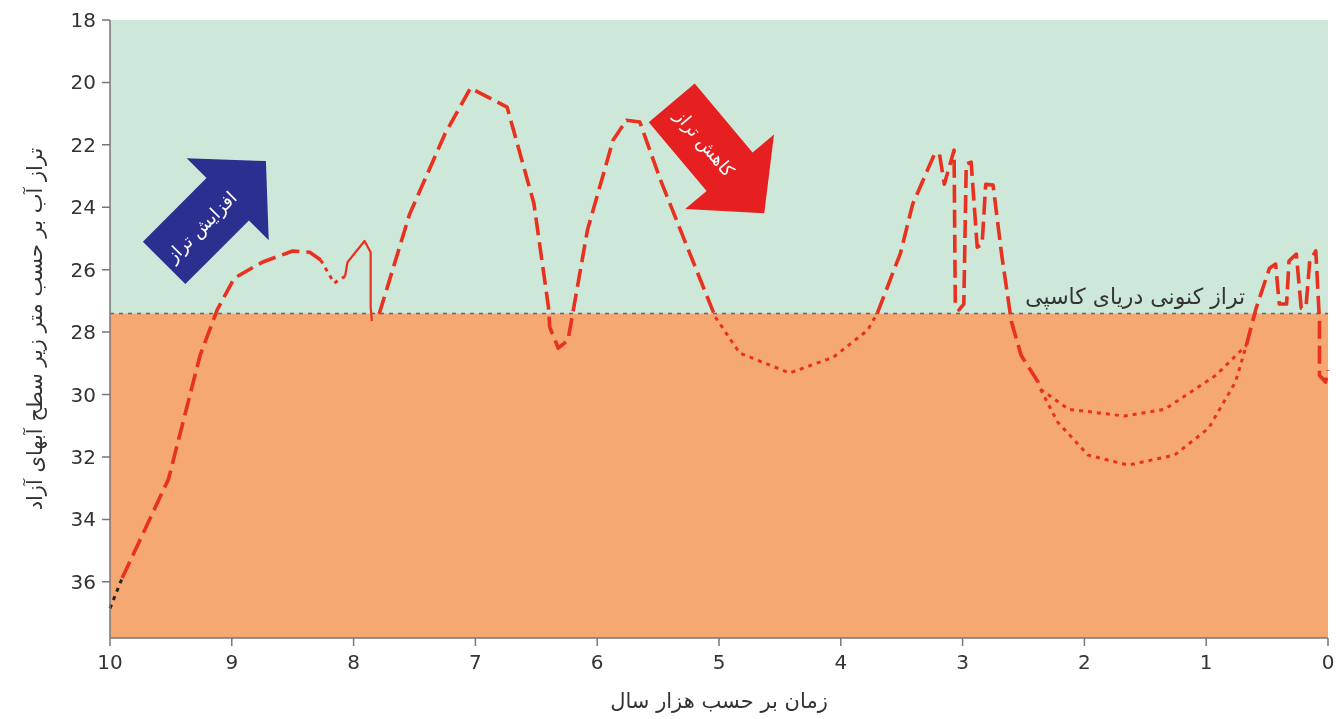 This screenshot has width=1336, height=719. Describe the element at coordinates (83, 394) in the screenshot. I see `y-tick-label: 30` at that location.